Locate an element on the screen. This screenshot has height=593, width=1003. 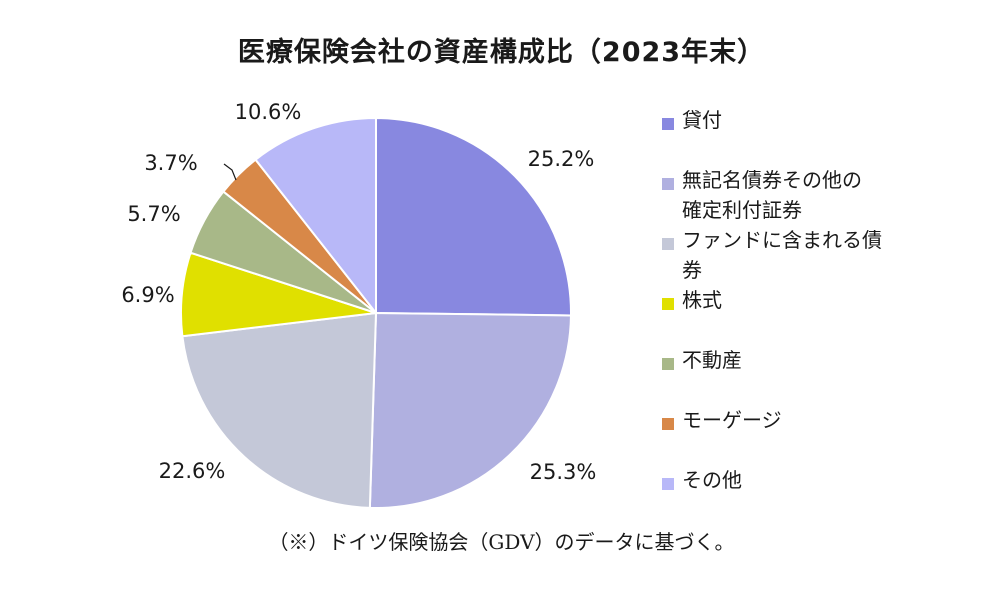
legend-item: 不動産 is located at coordinates (702, 361).